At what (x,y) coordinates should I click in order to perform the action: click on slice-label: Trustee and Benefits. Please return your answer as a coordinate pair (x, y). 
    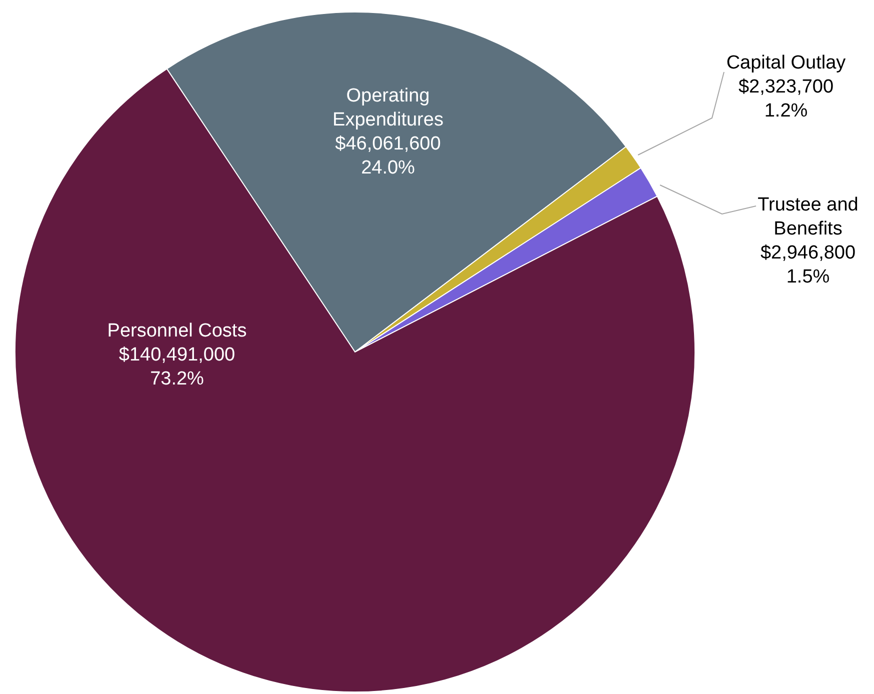
    Looking at the image, I should click on (808, 217).